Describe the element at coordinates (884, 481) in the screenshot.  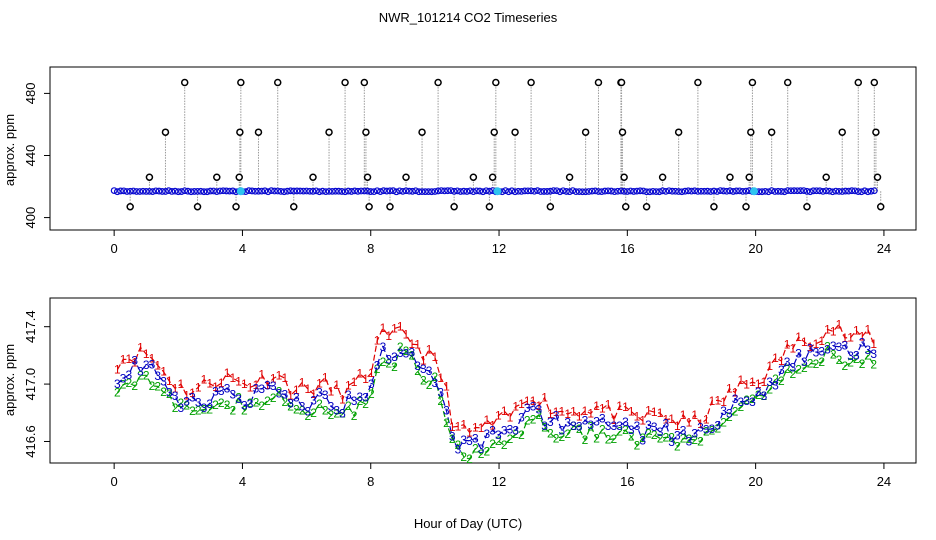
I see `bottom-x-tick-label: 24` at that location.